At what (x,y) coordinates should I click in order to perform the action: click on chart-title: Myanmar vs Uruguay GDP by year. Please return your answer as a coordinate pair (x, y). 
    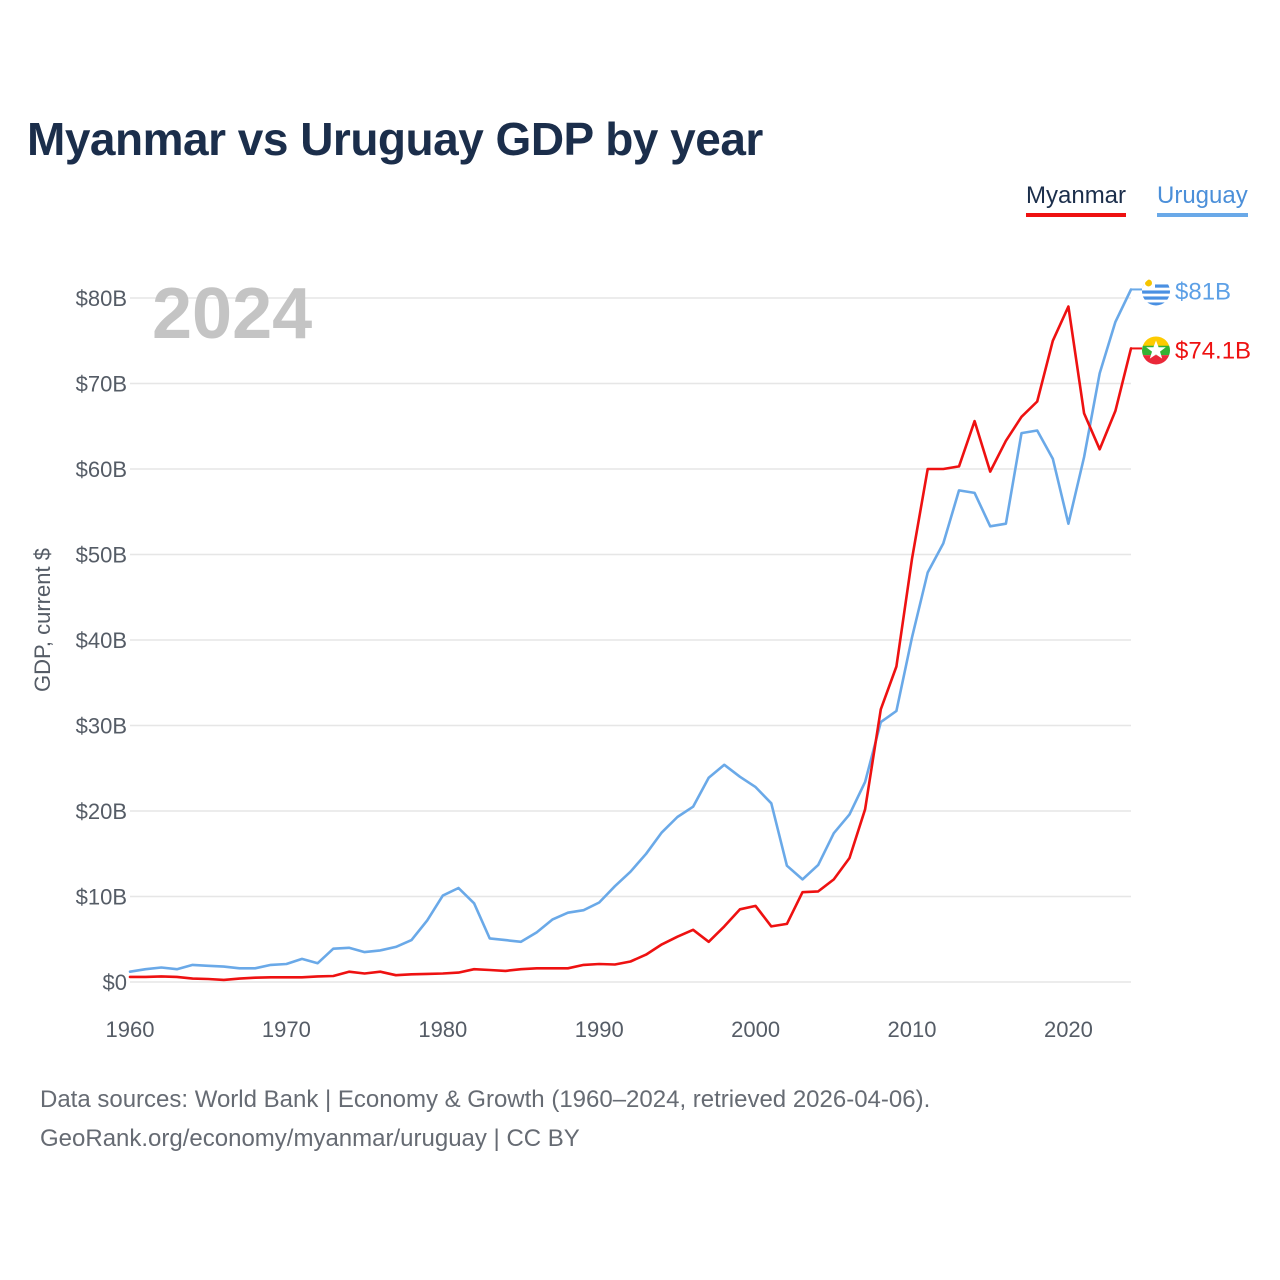
    Looking at the image, I should click on (395, 139).